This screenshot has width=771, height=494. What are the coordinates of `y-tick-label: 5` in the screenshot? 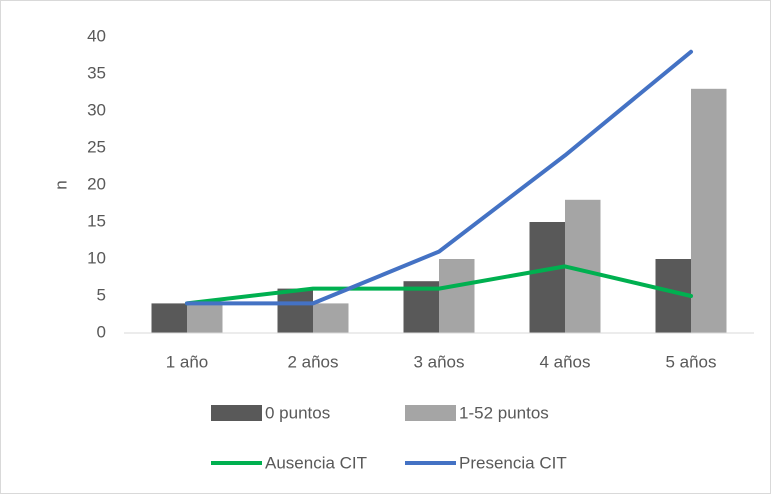 It's located at (101, 294).